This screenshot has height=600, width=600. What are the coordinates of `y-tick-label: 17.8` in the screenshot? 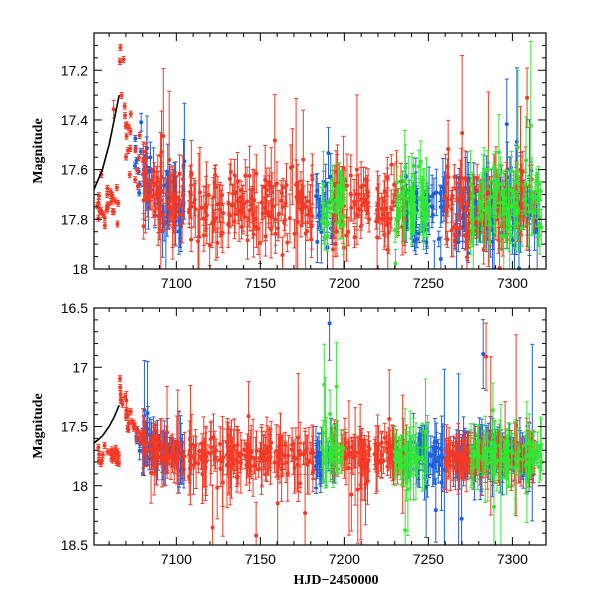 It's located at (74, 219).